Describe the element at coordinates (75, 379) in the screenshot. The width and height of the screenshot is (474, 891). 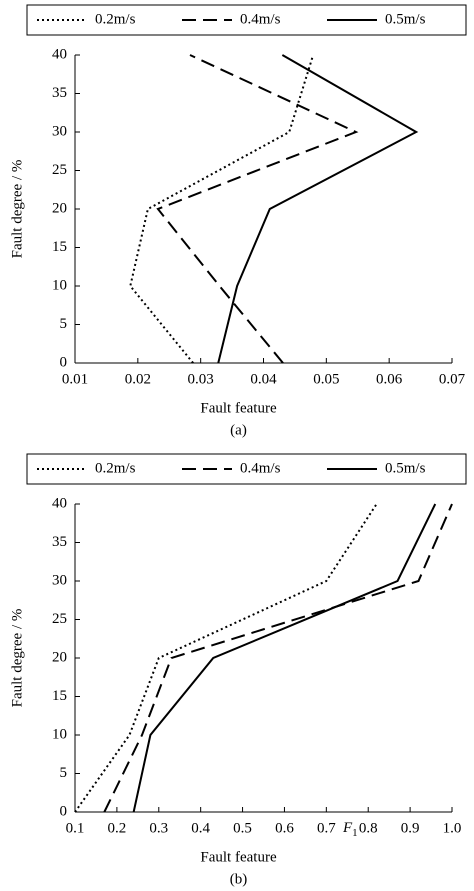
I see `x-tick-label: 0.01` at that location.